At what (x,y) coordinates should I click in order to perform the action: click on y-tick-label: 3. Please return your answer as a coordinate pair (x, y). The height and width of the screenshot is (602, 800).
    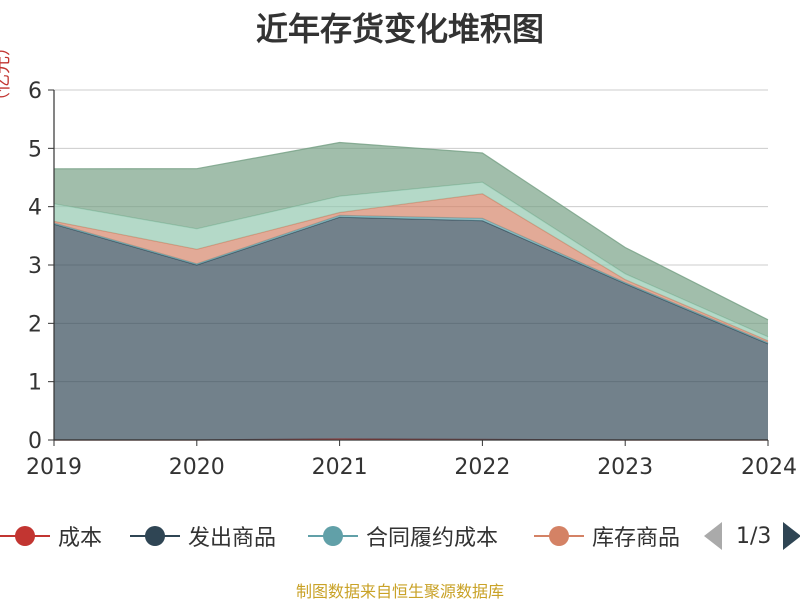
    Looking at the image, I should click on (35, 266).